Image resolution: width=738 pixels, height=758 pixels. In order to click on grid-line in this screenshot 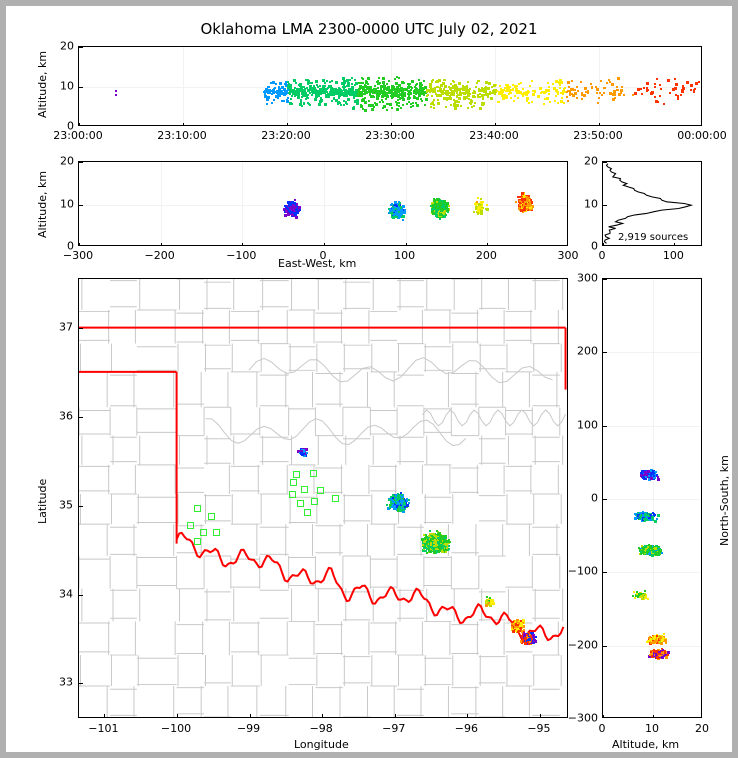, I will do `click(183, 86)`.